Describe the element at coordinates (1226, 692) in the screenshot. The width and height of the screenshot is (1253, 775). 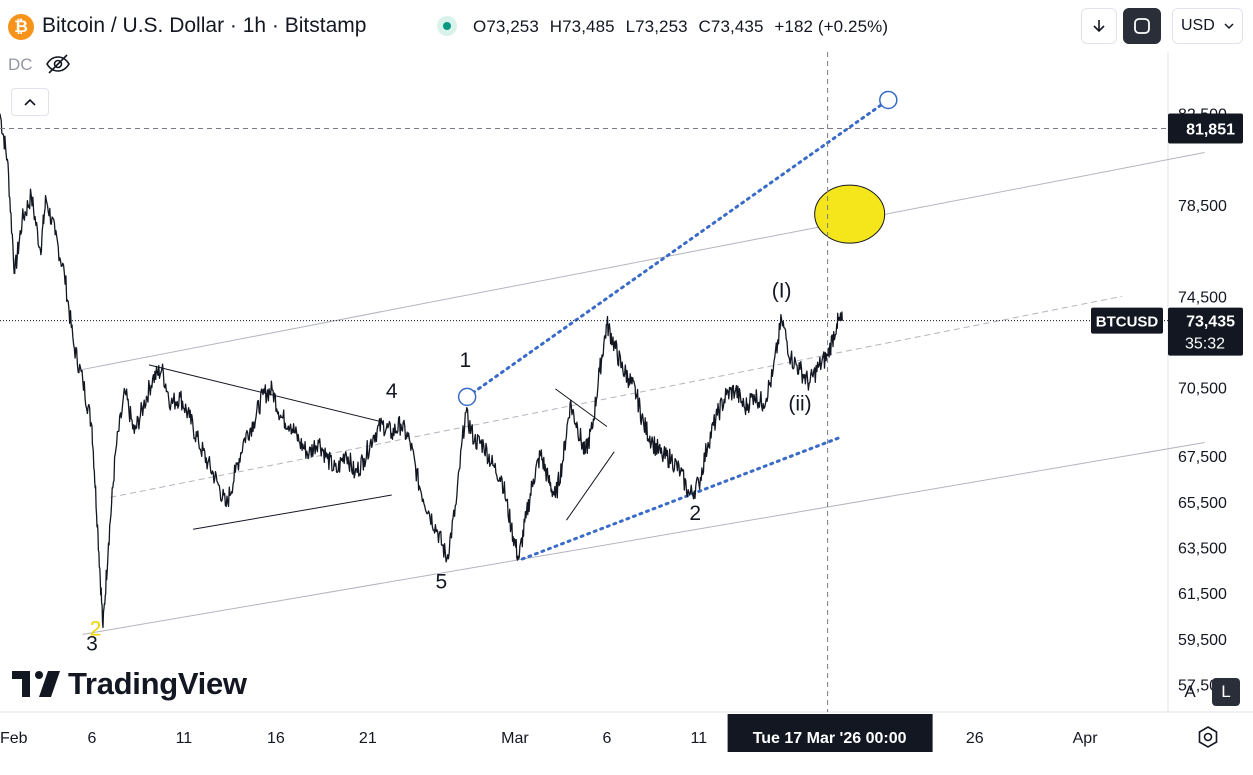
I see `log-scale-button: L` at that location.